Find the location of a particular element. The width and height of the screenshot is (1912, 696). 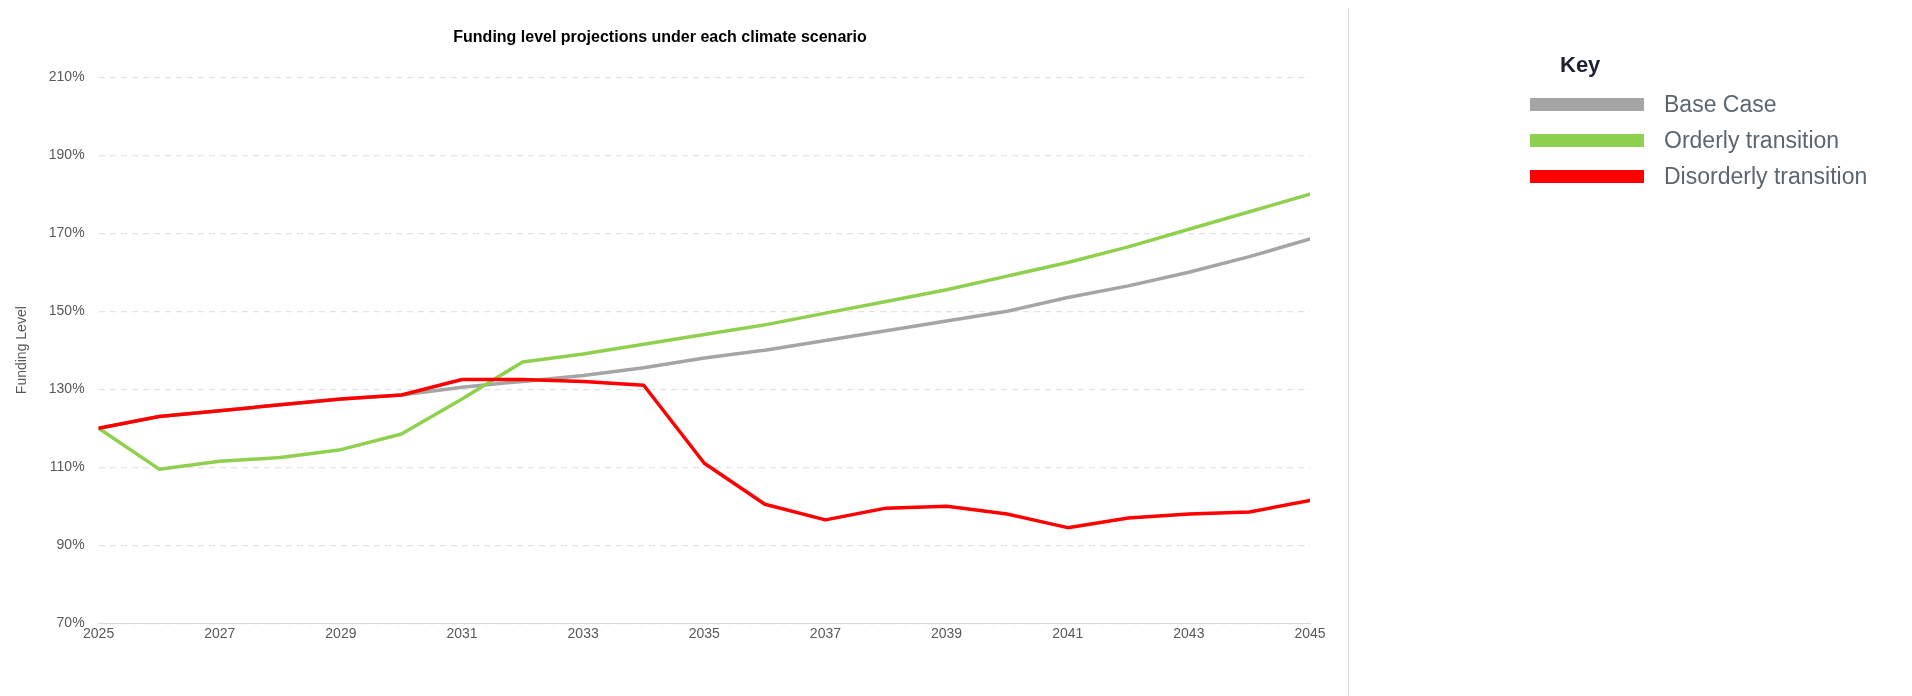

y-tick-label: 210% is located at coordinates (66, 76).